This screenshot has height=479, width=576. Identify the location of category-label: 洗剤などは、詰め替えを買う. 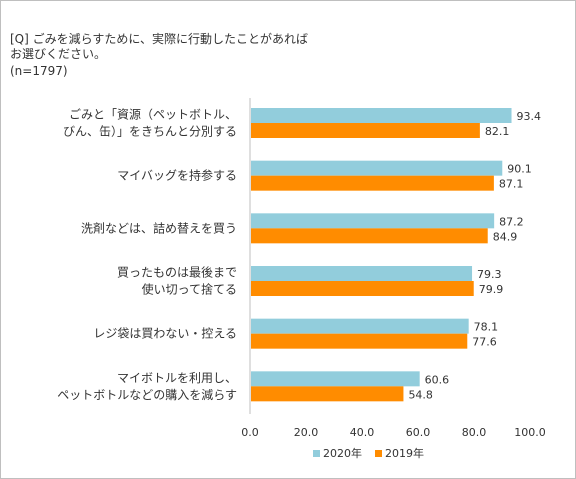
(159, 227).